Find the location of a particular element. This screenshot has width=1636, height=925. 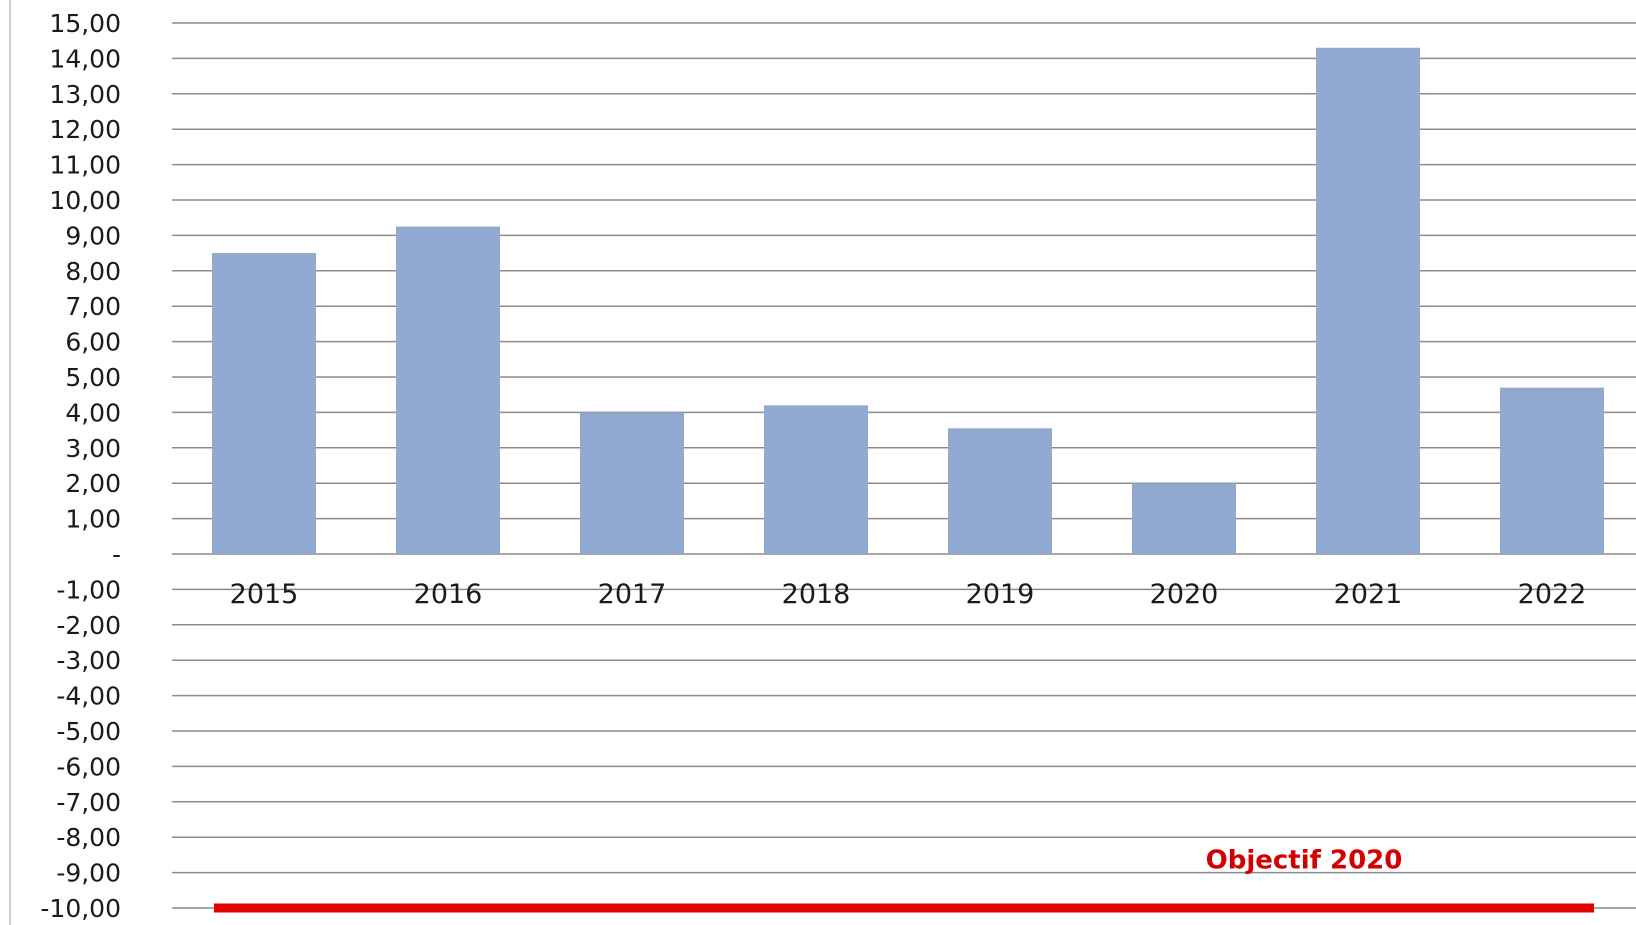

y-tick-label: -1,00 is located at coordinates (88, 589).